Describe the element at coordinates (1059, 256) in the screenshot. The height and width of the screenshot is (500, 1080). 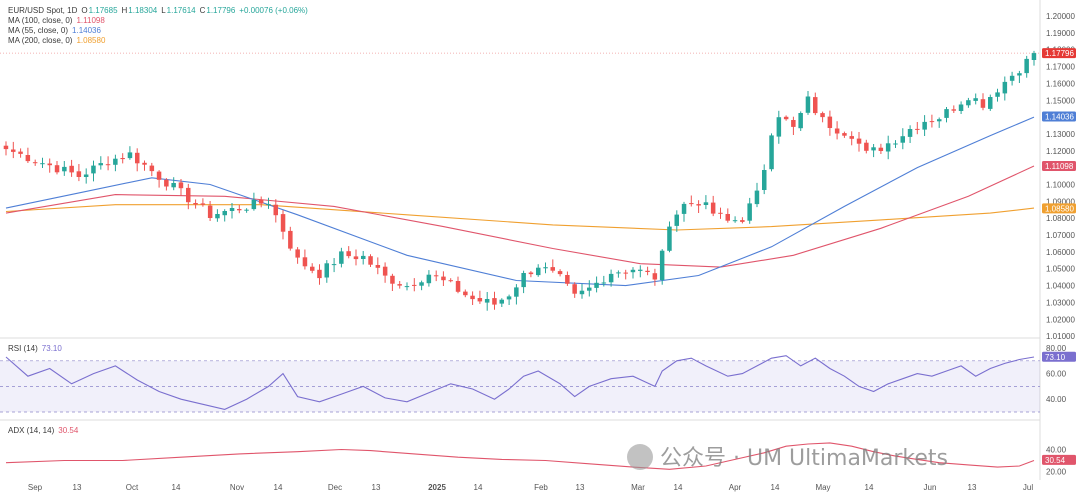
I see `price-tags: 1.17796 1.14036 1.11098 1.08580 73.10 30.54` at that location.